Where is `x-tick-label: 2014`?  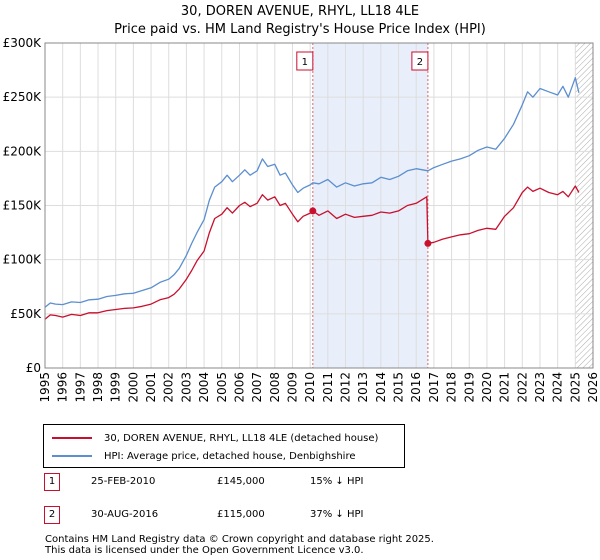
x-tick-label: 2014 is located at coordinates (381, 387).